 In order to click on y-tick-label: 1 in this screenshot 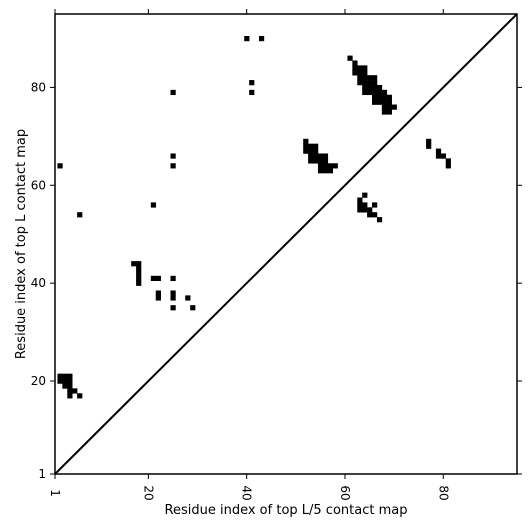, I will do `click(42, 474)`.